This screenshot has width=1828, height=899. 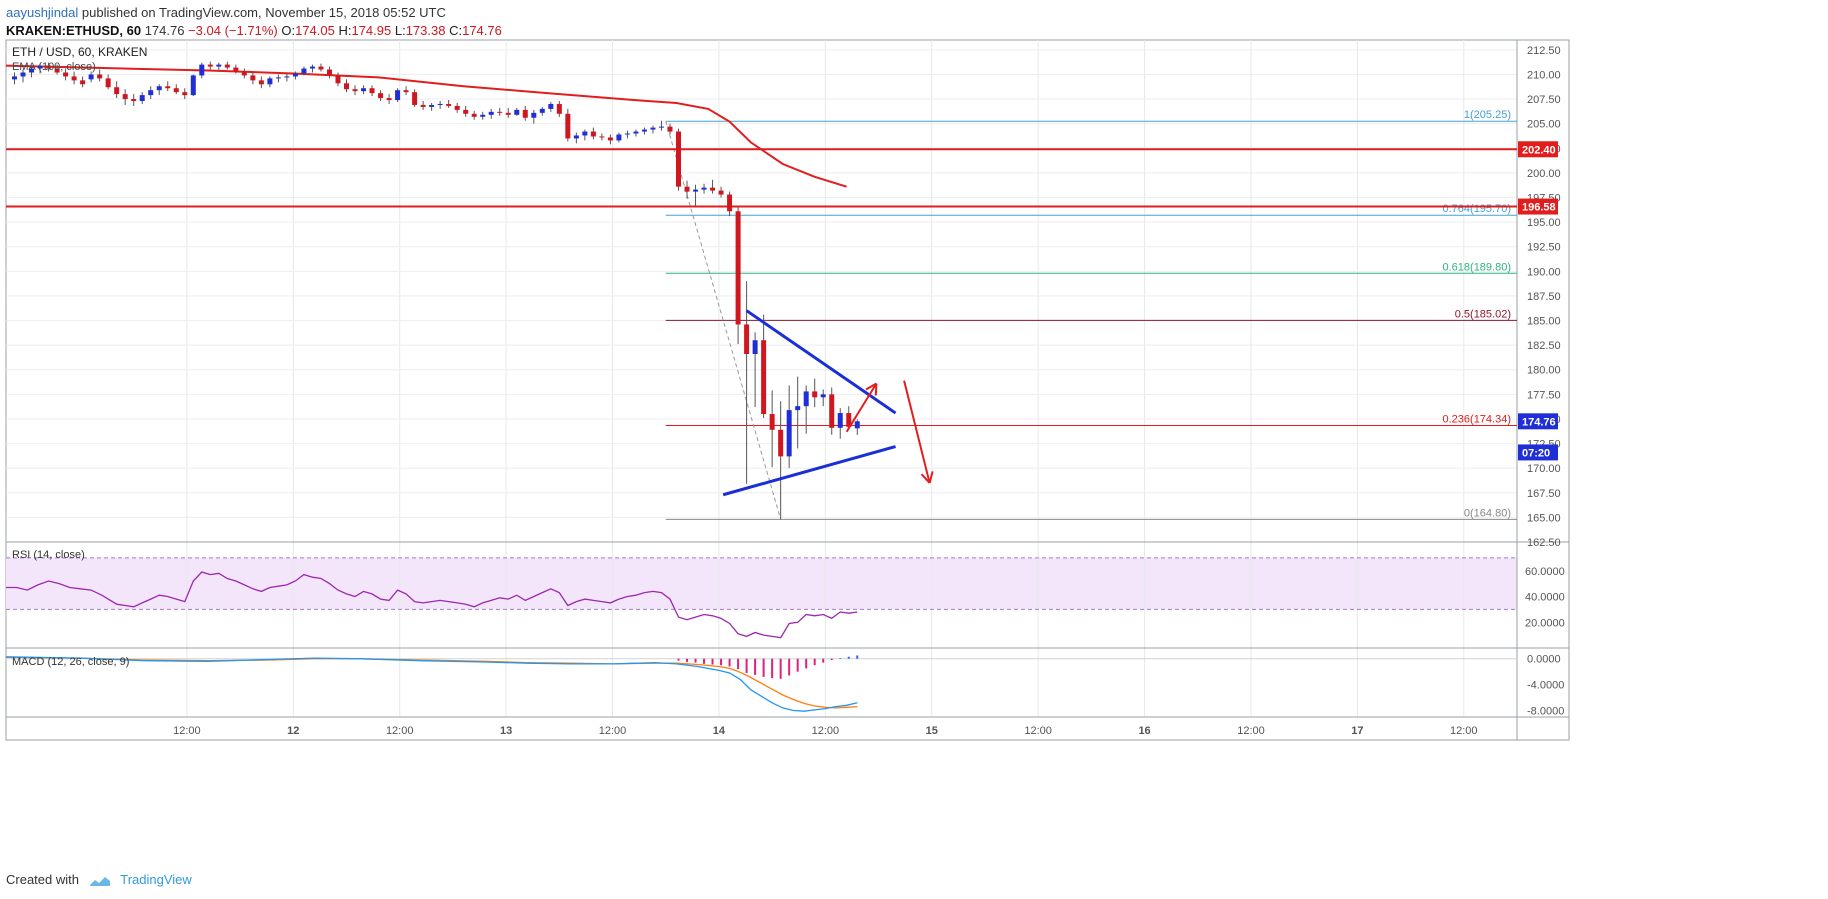 I want to click on macd-panel-title: MACD (12, 26, close, 9), so click(x=70, y=662).